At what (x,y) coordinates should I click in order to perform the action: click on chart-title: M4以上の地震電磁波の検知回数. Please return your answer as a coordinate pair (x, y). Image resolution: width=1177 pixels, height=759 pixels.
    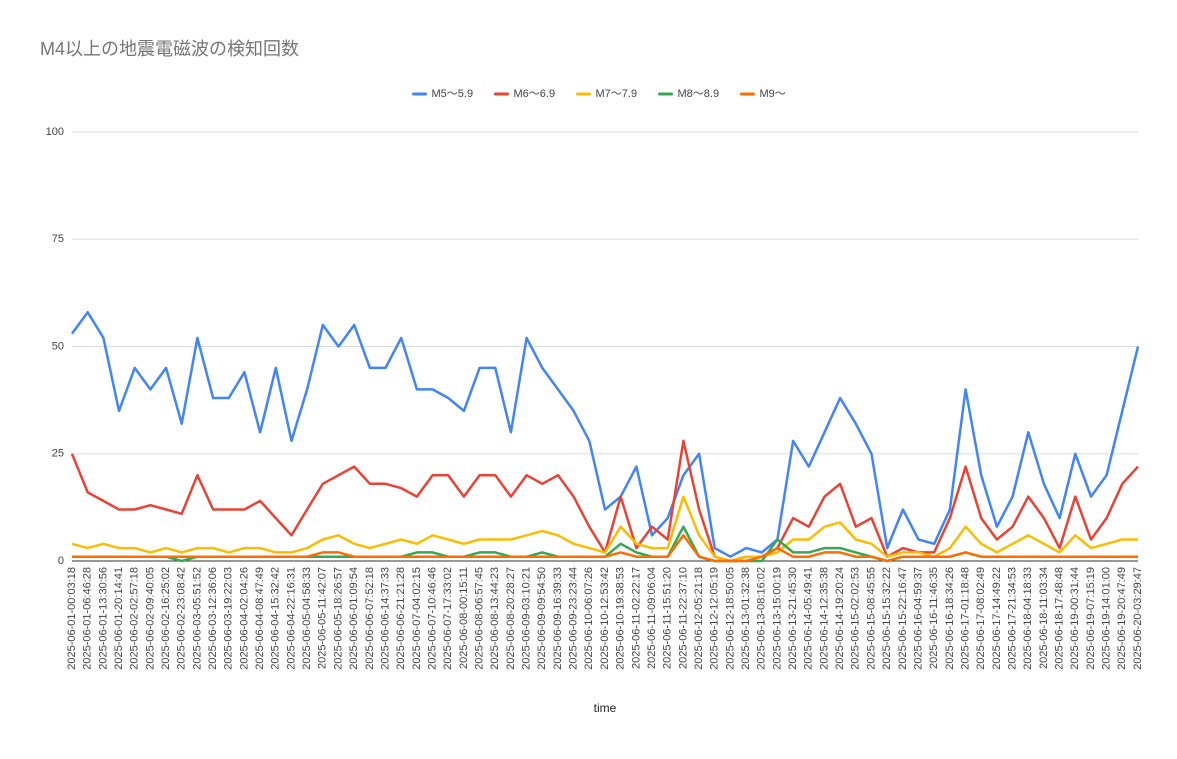
    Looking at the image, I should click on (169, 49).